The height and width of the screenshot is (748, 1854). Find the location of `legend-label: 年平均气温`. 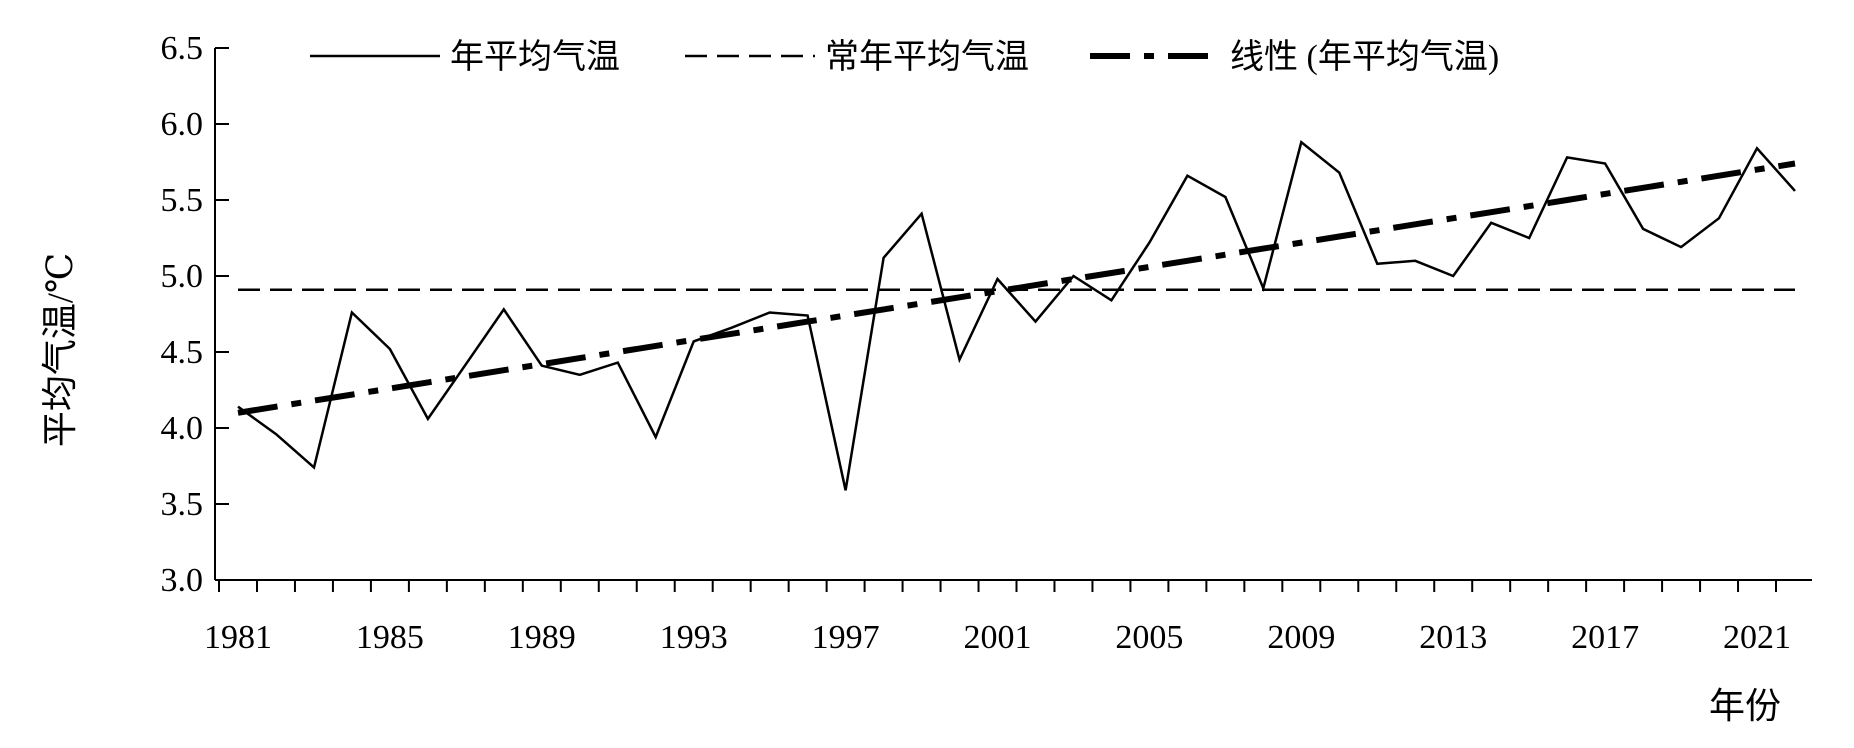

legend-label: 年平均气温 is located at coordinates (535, 57).